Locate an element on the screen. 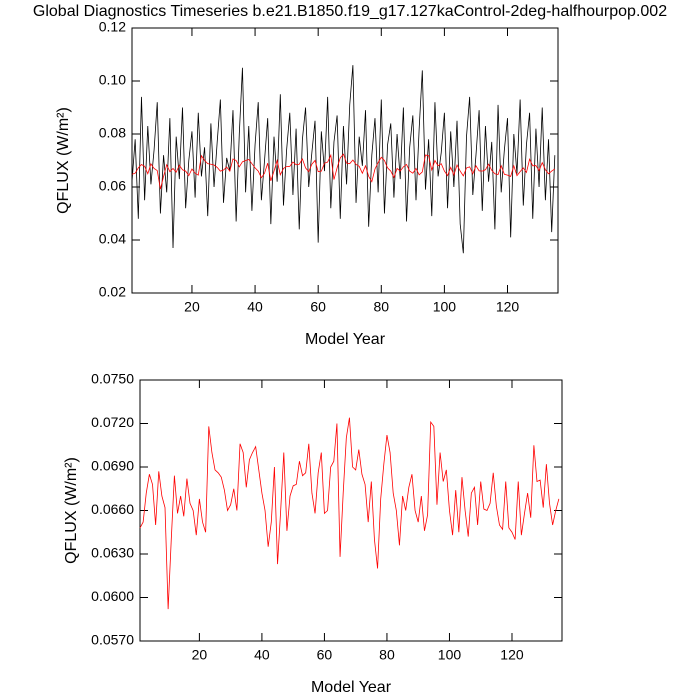  y-tick-label: 0.0690 is located at coordinates (112, 466).